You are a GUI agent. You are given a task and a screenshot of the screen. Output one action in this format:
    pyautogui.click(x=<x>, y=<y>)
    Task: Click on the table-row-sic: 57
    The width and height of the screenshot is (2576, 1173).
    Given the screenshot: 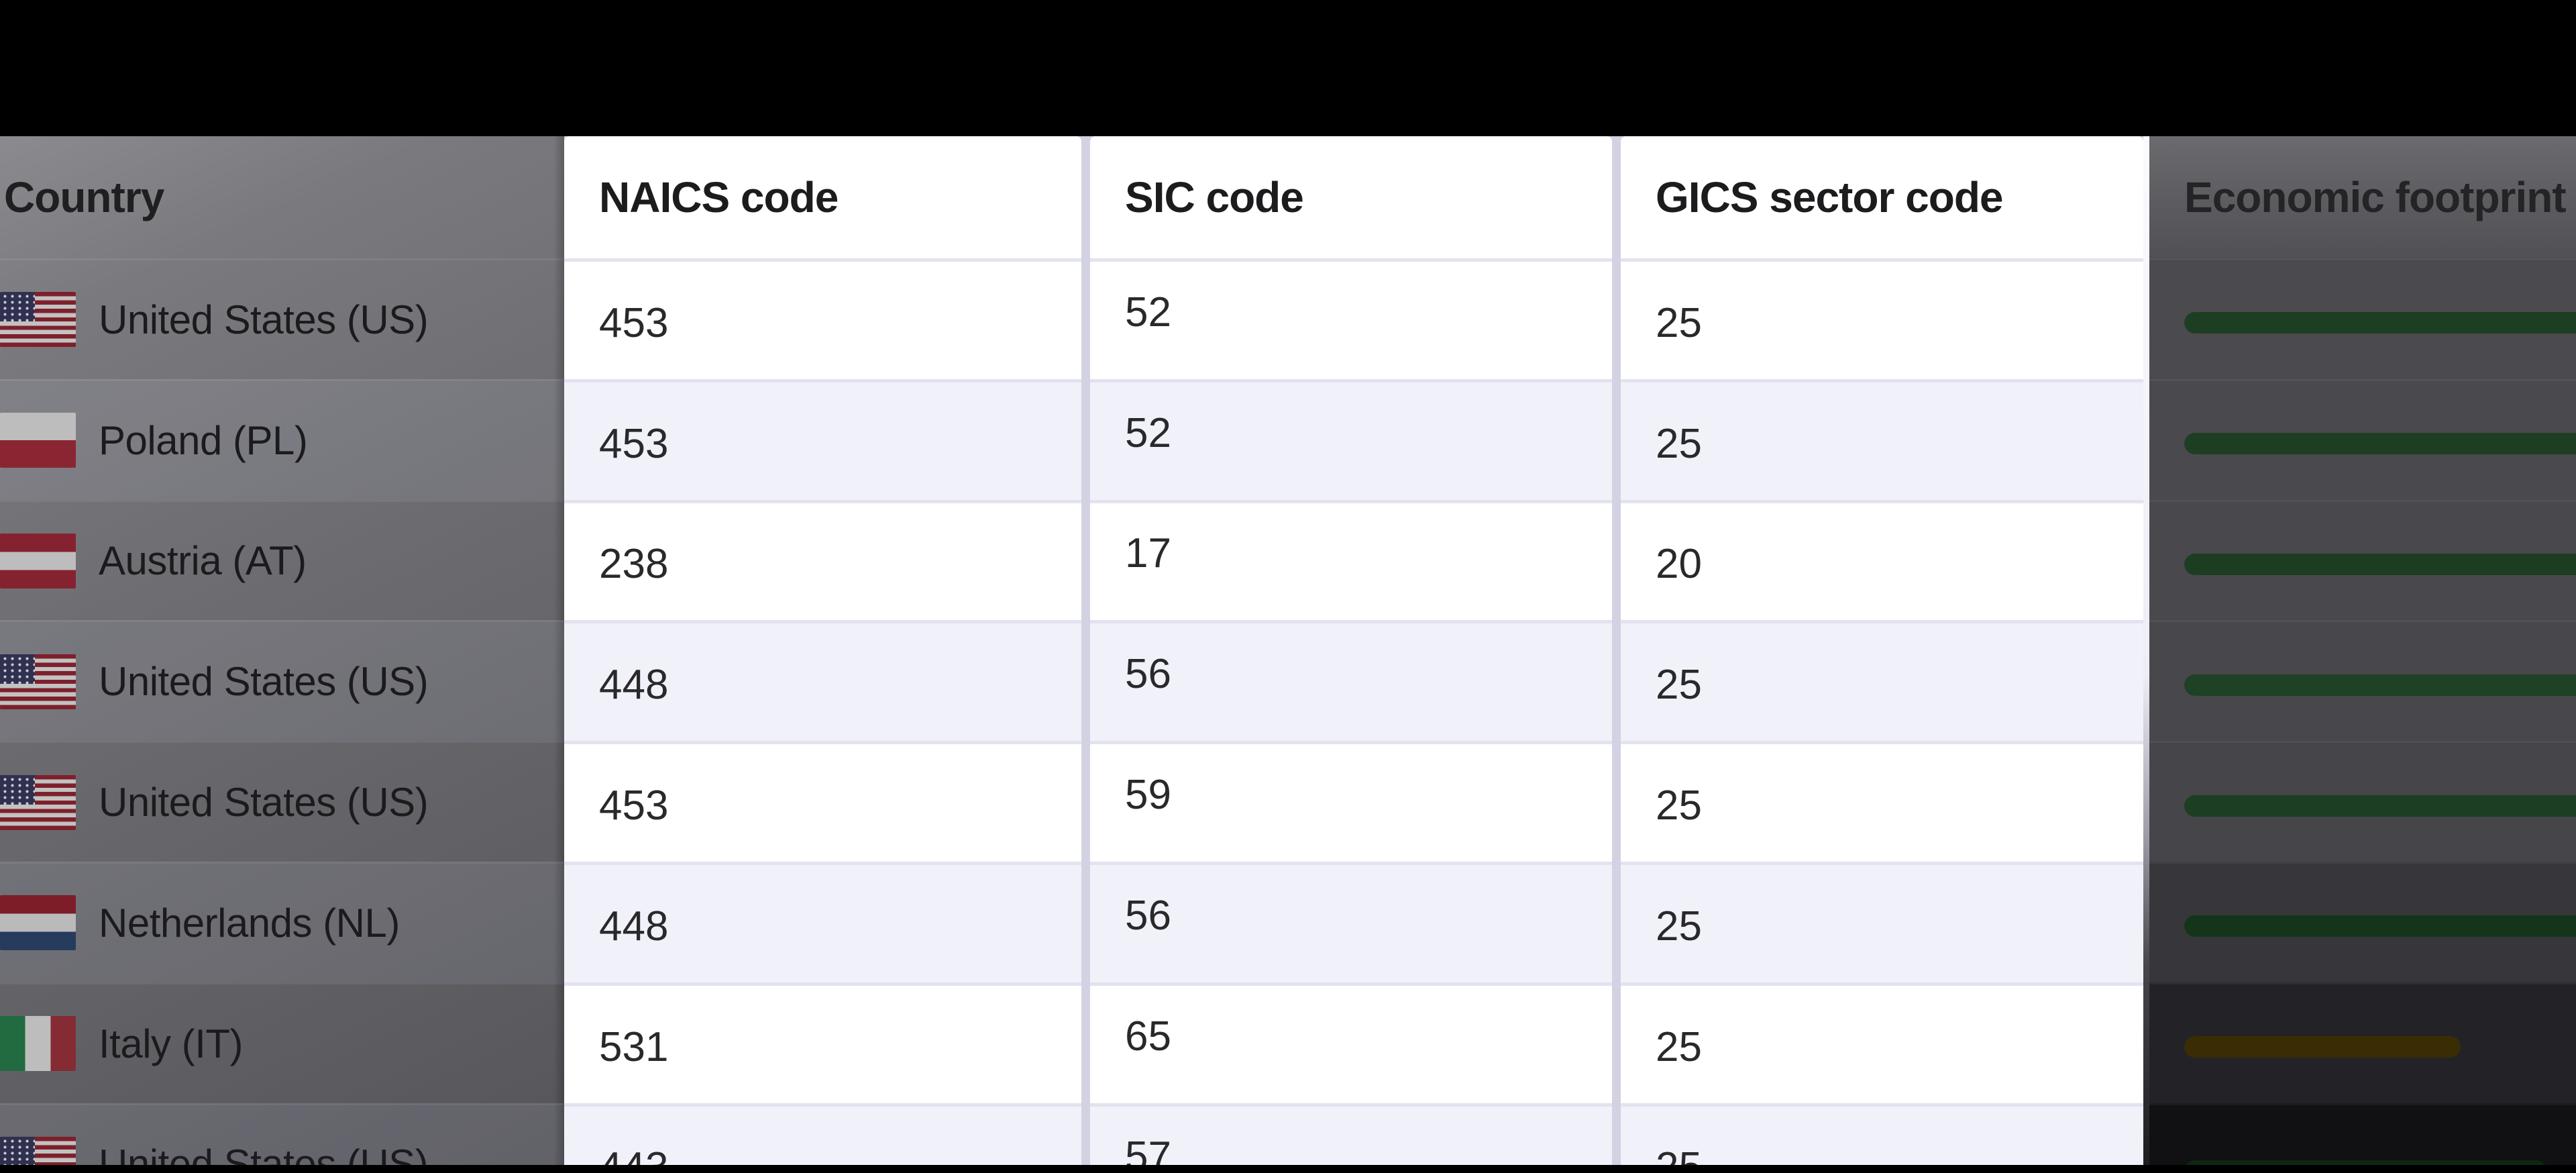 What is the action you would take?
    pyautogui.click(x=1351, y=1138)
    